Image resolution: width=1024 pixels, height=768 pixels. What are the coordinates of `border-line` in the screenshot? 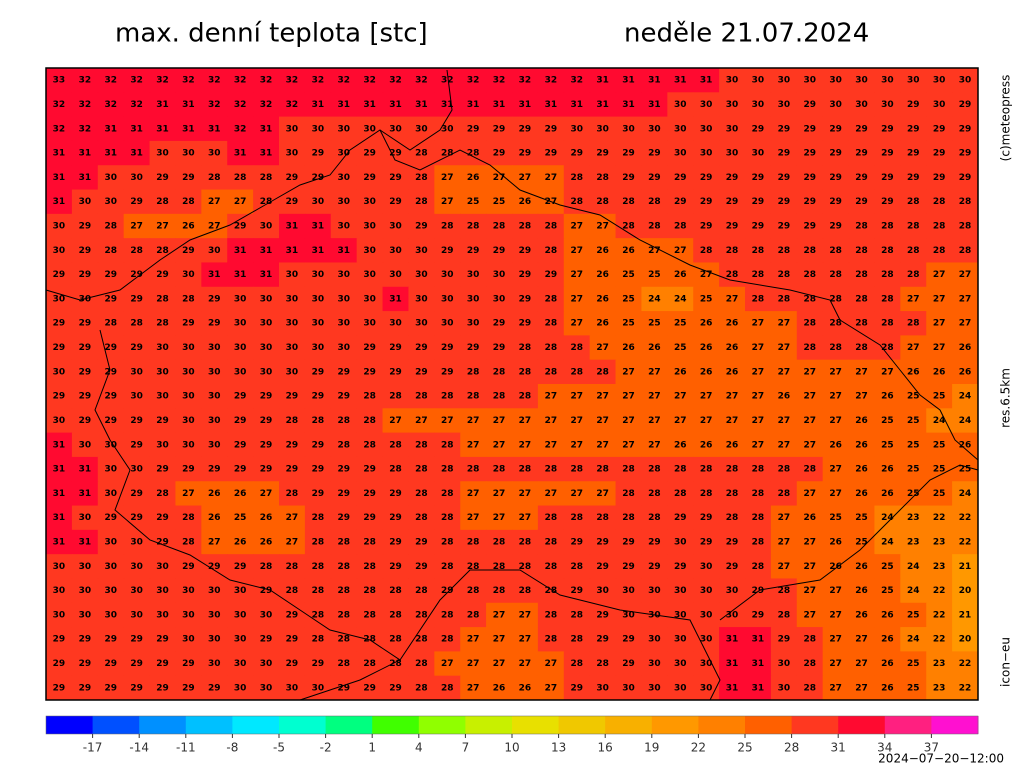 It's located at (560, 635).